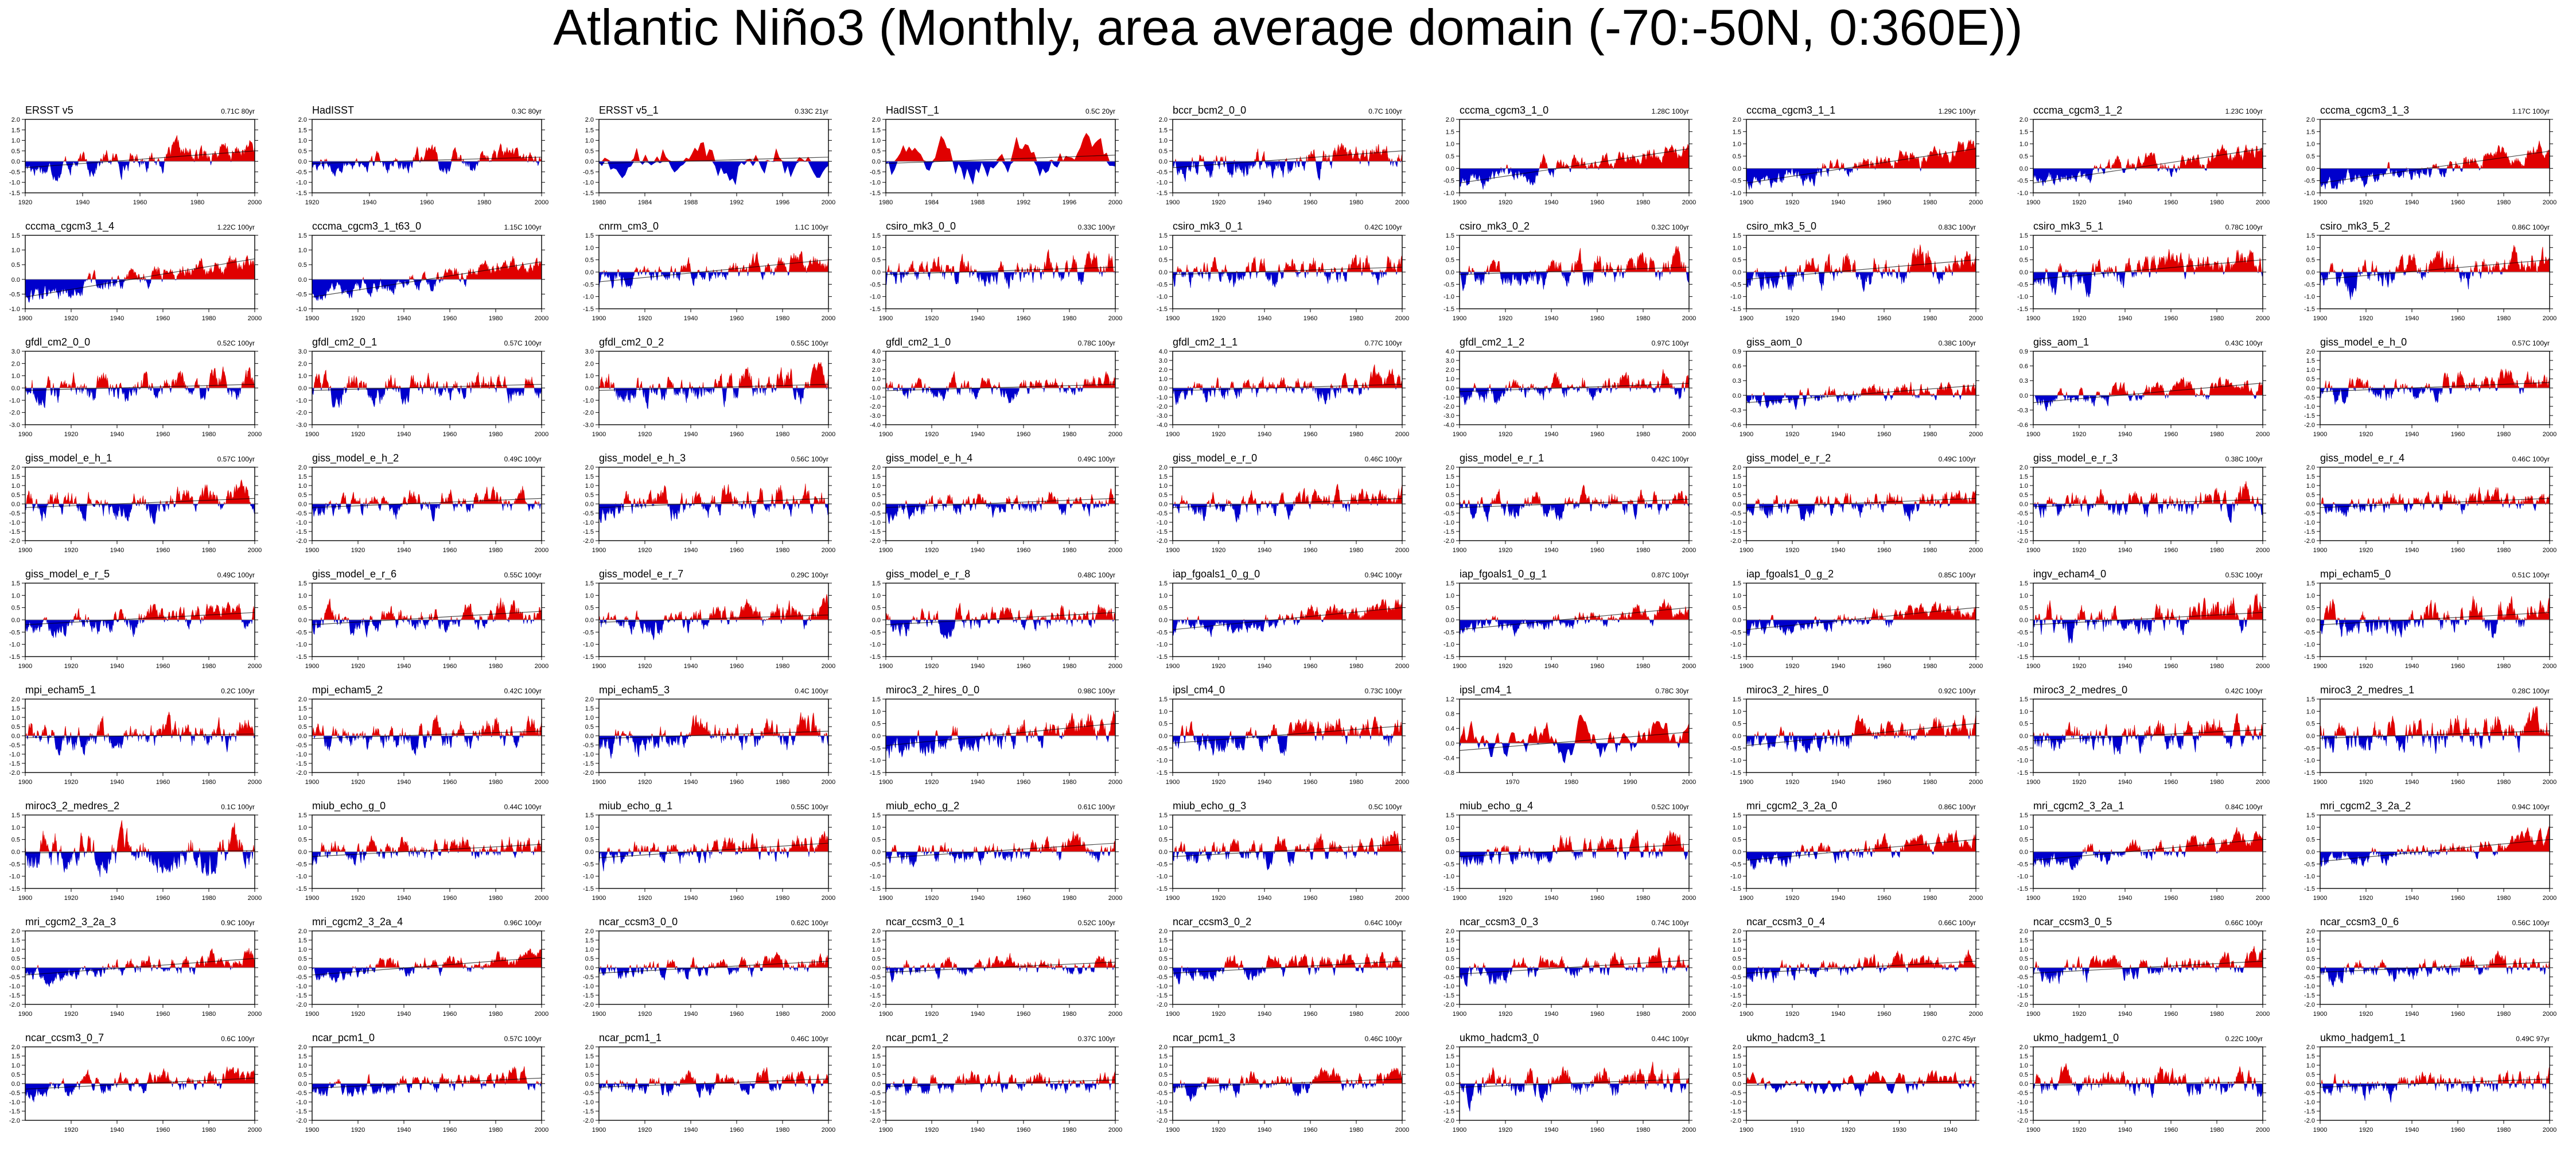  I want to click on plot-frame, so click(713, 156).